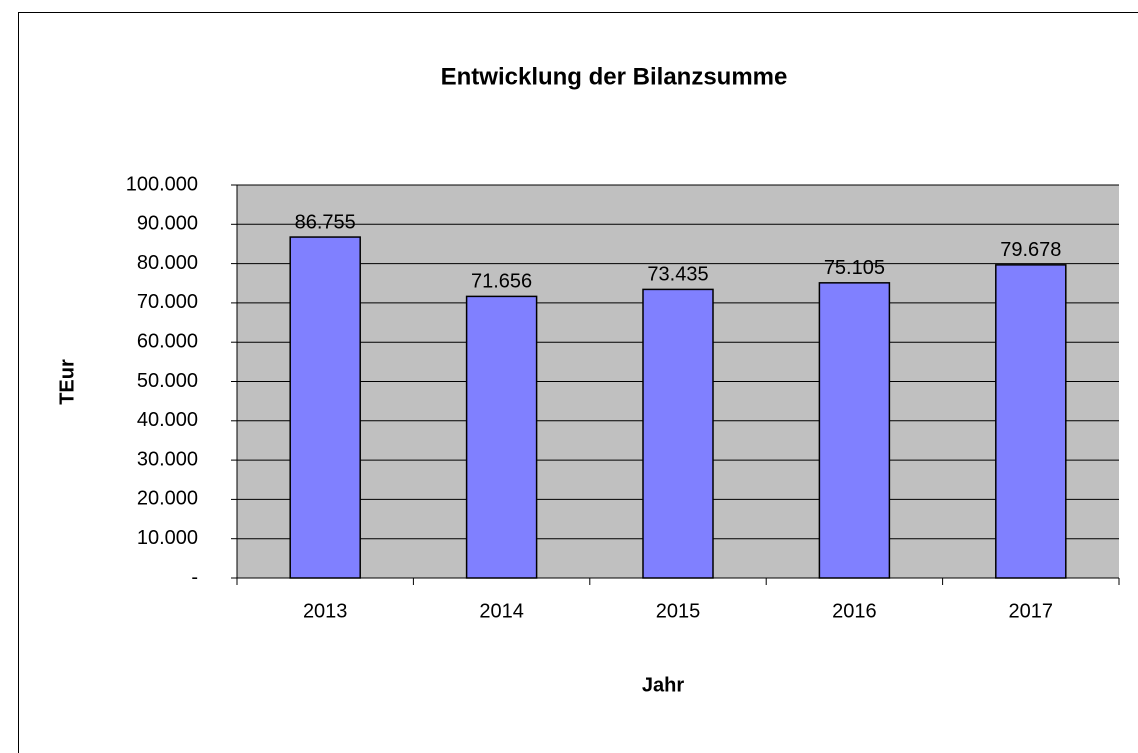 The height and width of the screenshot is (753, 1138). I want to click on y-tick-label: 90.000, so click(167, 224).